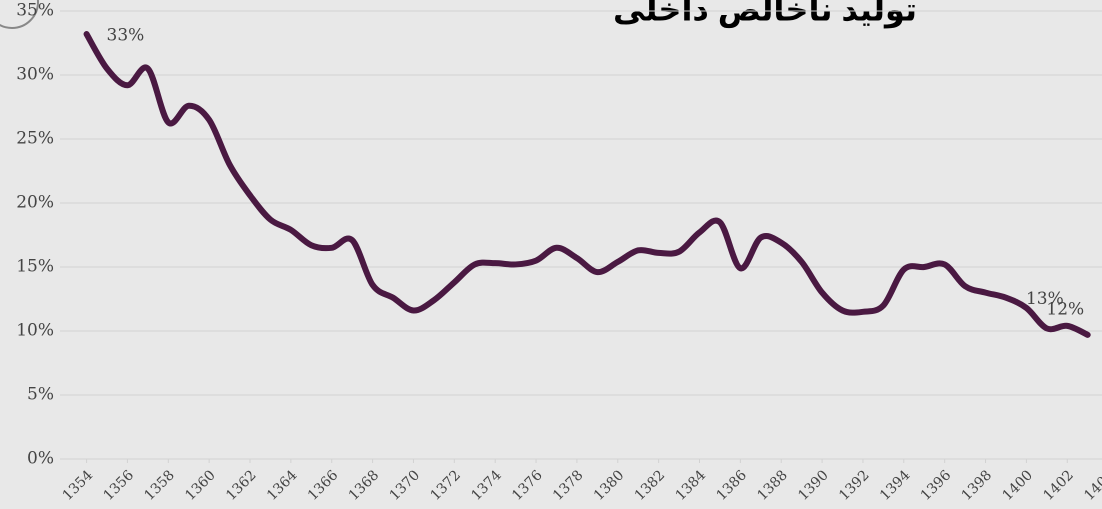 This screenshot has width=1102, height=509. I want to click on y-tick-label: 20%, so click(35, 203).